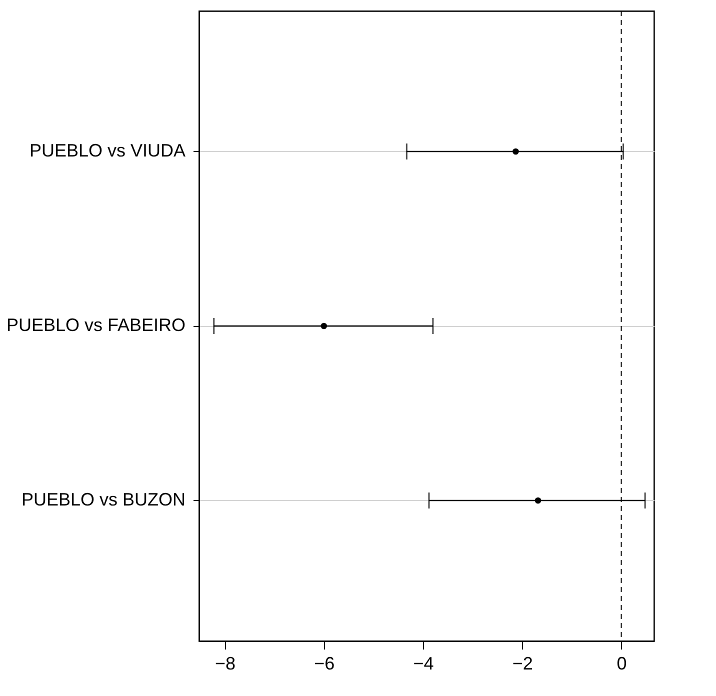 The height and width of the screenshot is (696, 716). Describe the element at coordinates (96, 325) in the screenshot. I see `y-tick-label: PUEBLO vs FABEIRO` at that location.